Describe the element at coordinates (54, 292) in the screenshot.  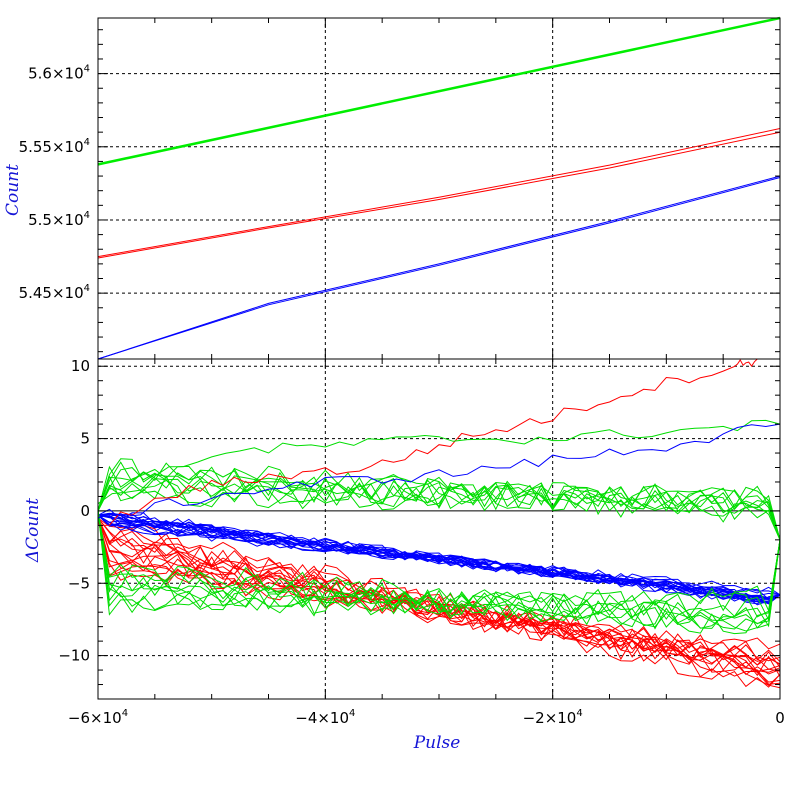
I see `top-y-tick-label: 5.45×10⁴` at that location.